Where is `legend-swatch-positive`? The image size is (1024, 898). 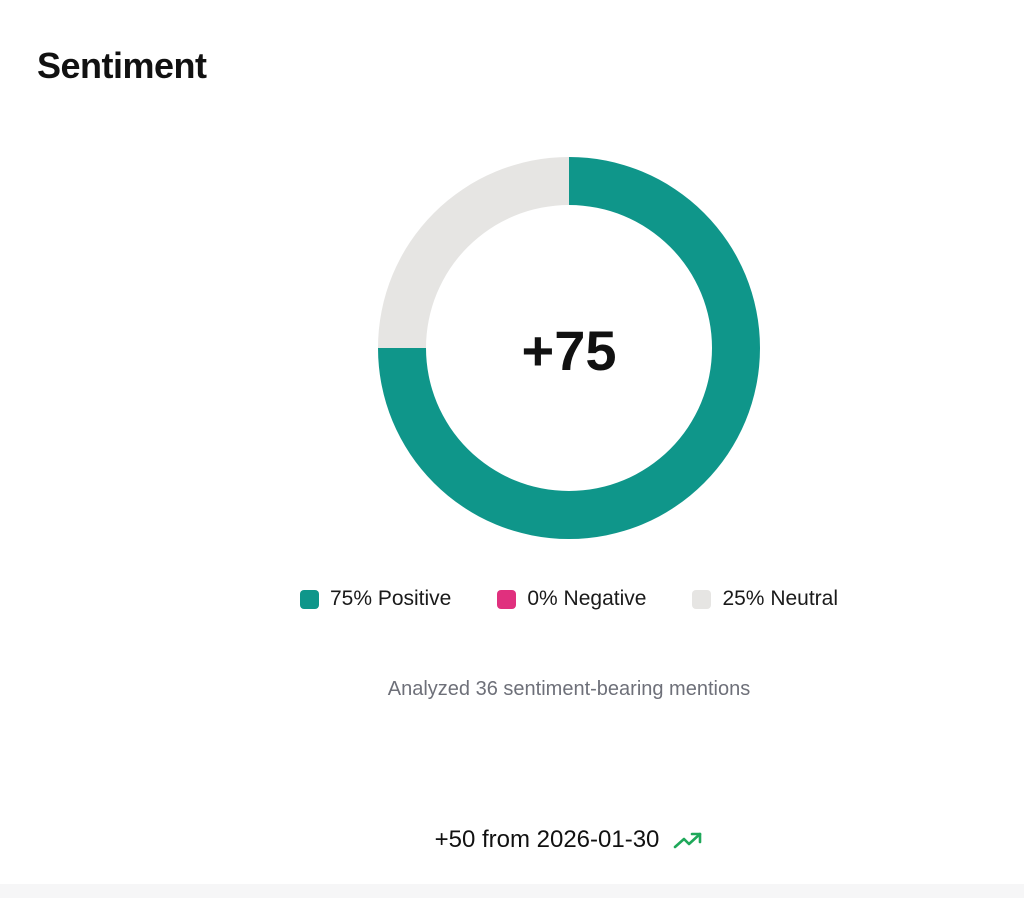 legend-swatch-positive is located at coordinates (309, 599).